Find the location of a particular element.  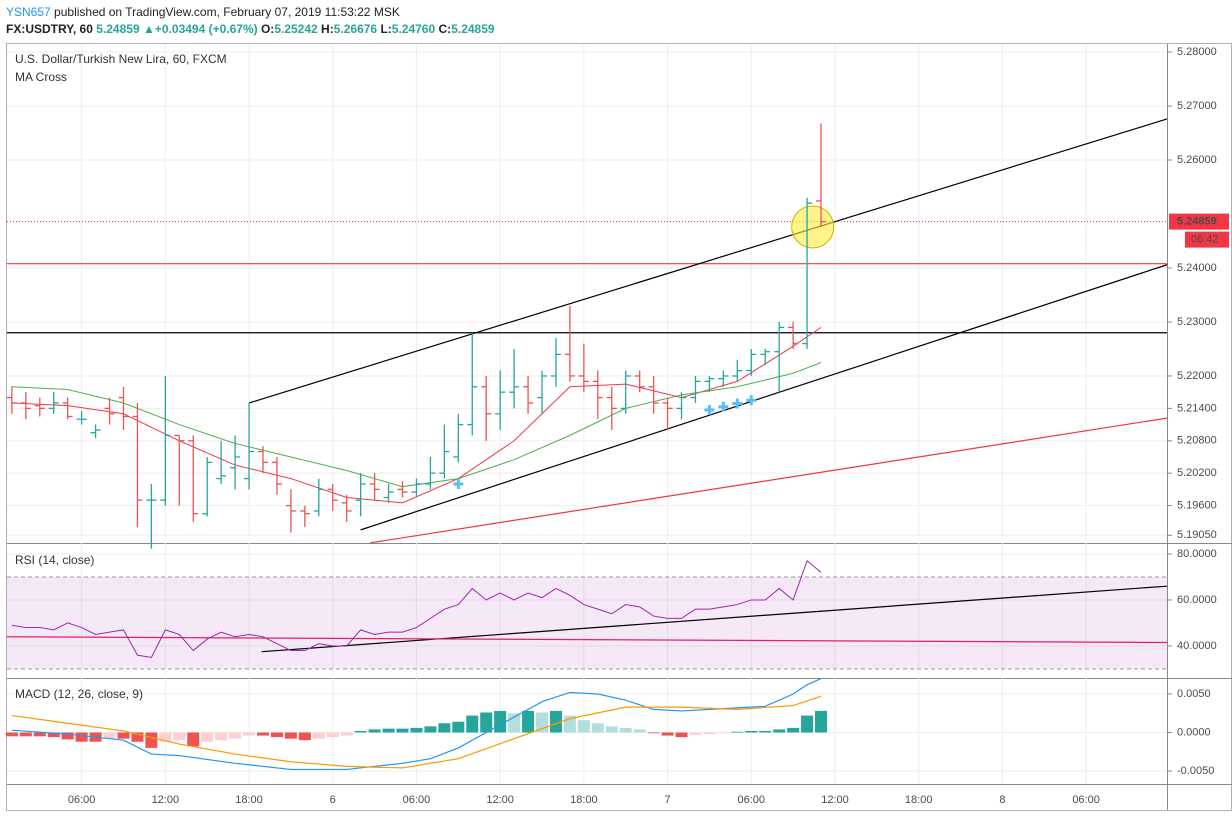

y-tick-label: -0.0050 is located at coordinates (1195, 771).